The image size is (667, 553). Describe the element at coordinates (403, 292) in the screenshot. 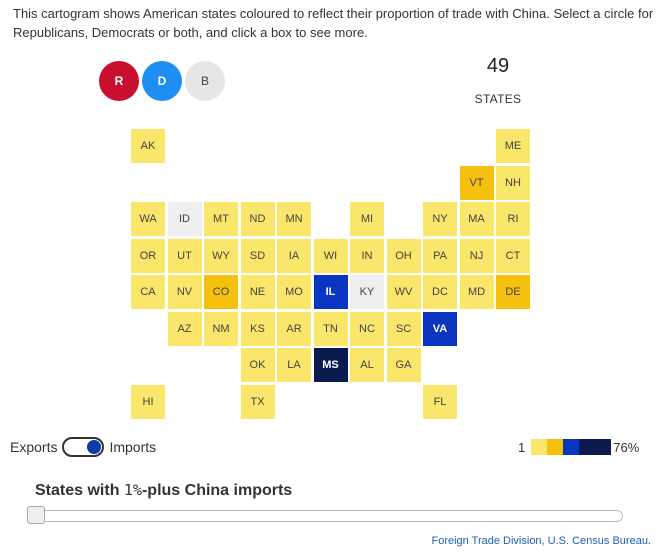

I see `state-tile-wv: WV` at that location.